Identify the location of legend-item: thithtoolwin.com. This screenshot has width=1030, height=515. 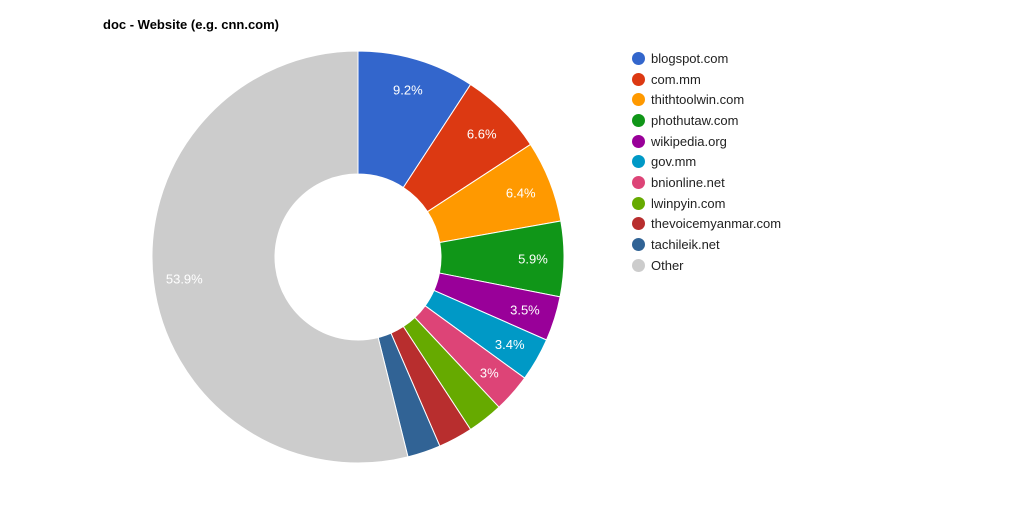
(706, 99).